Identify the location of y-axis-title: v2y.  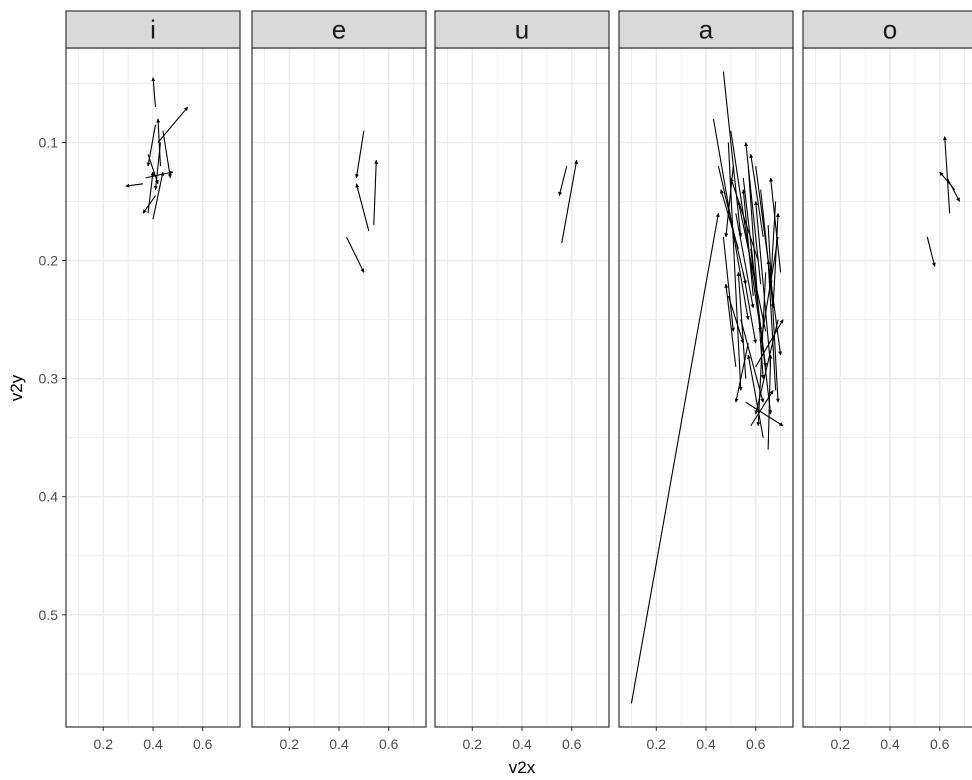
(16, 387).